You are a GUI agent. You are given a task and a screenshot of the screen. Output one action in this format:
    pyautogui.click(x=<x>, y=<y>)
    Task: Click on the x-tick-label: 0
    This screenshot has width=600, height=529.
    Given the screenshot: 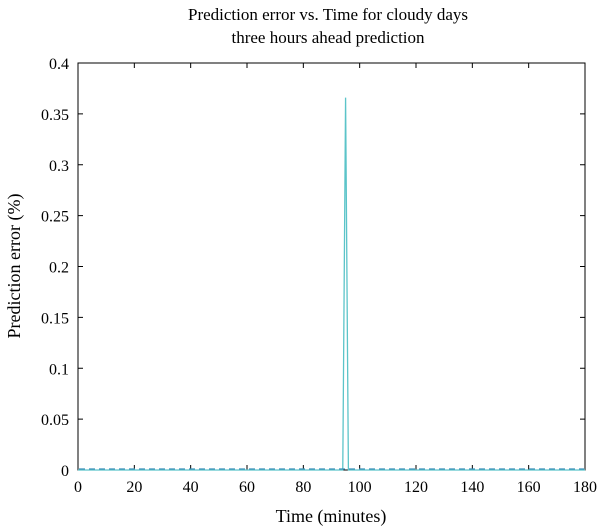 What is the action you would take?
    pyautogui.click(x=78, y=487)
    